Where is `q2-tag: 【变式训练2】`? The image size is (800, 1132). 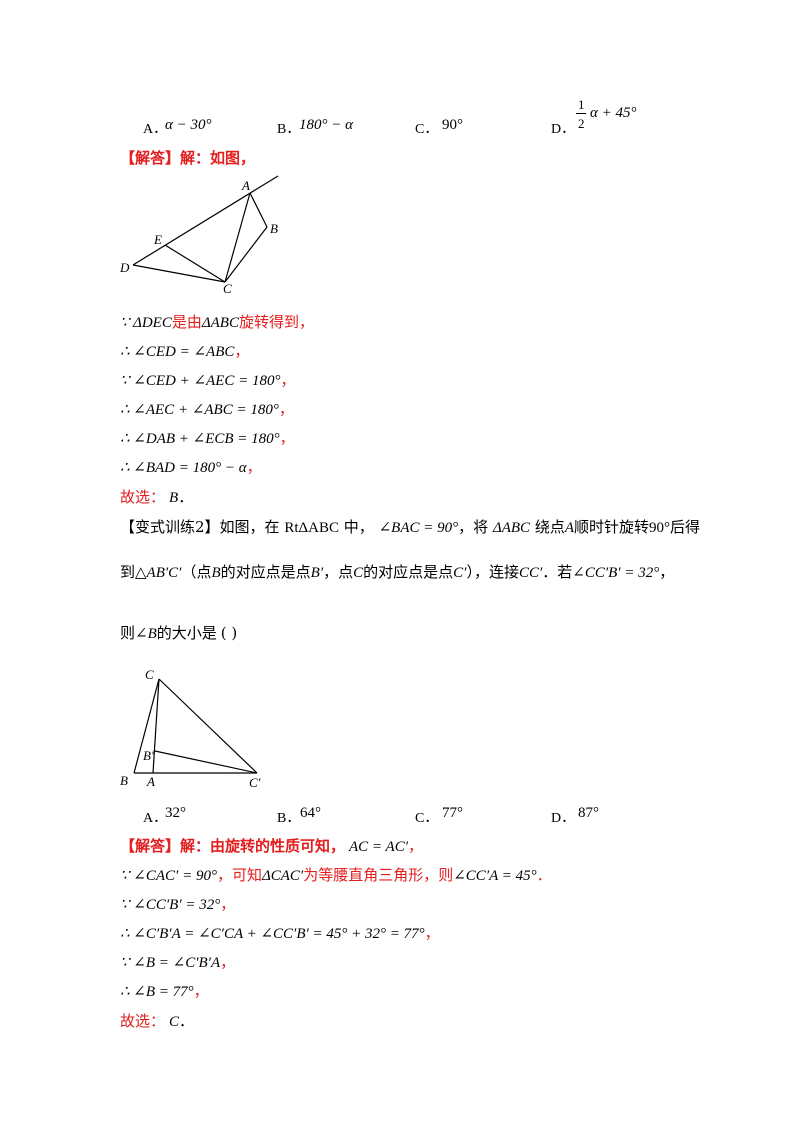 q2-tag: 【变式训练2】 is located at coordinates (170, 527).